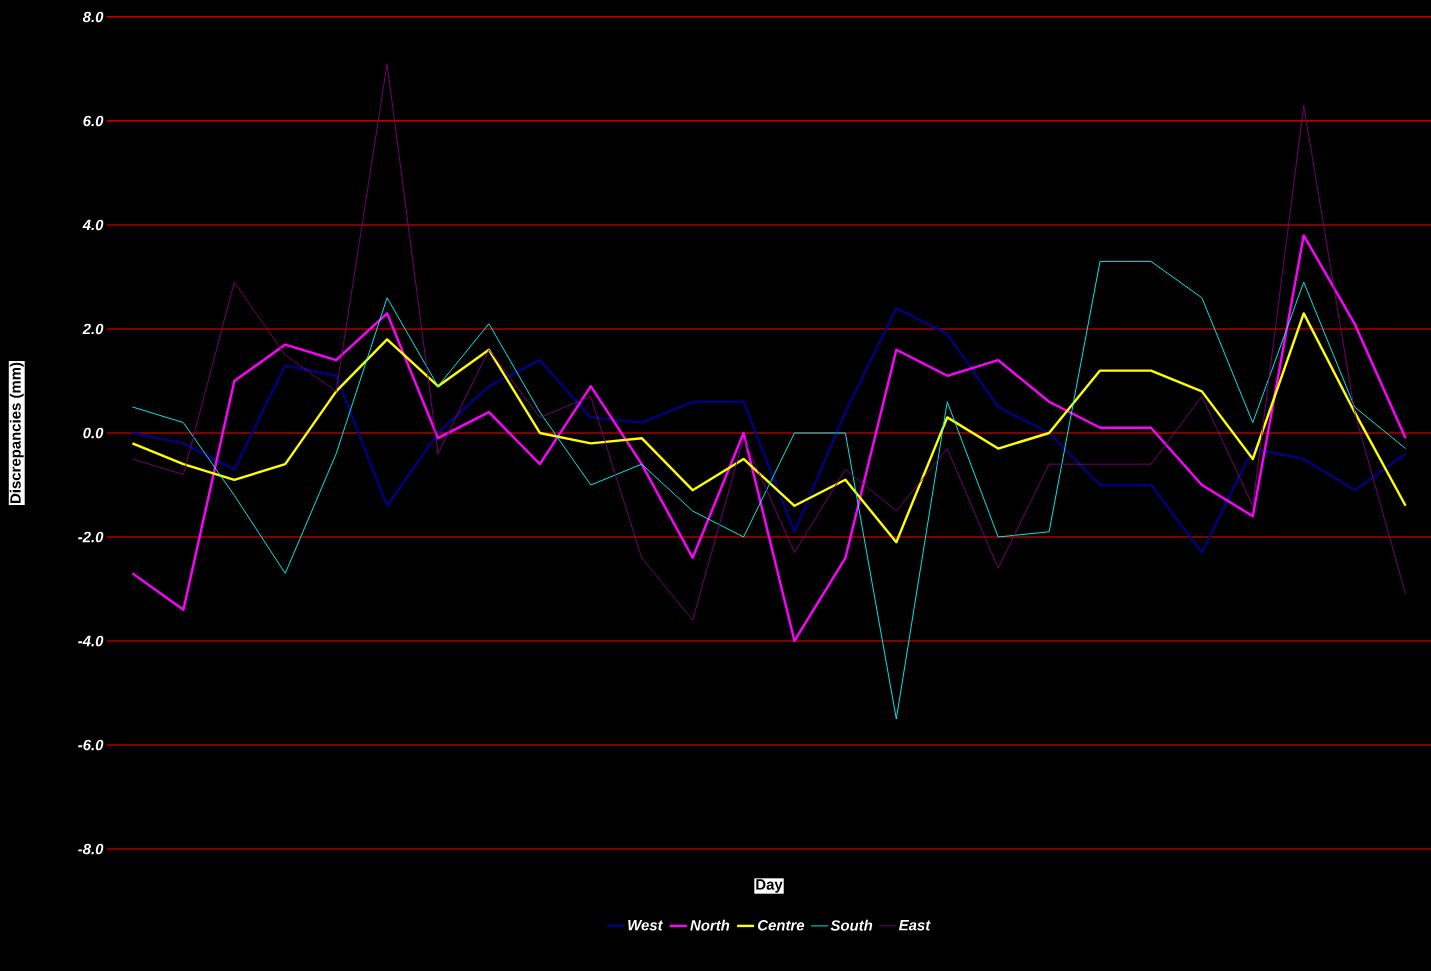 This screenshot has width=1431, height=971. Describe the element at coordinates (781, 925) in the screenshot. I see `legend-label: Centre` at that location.